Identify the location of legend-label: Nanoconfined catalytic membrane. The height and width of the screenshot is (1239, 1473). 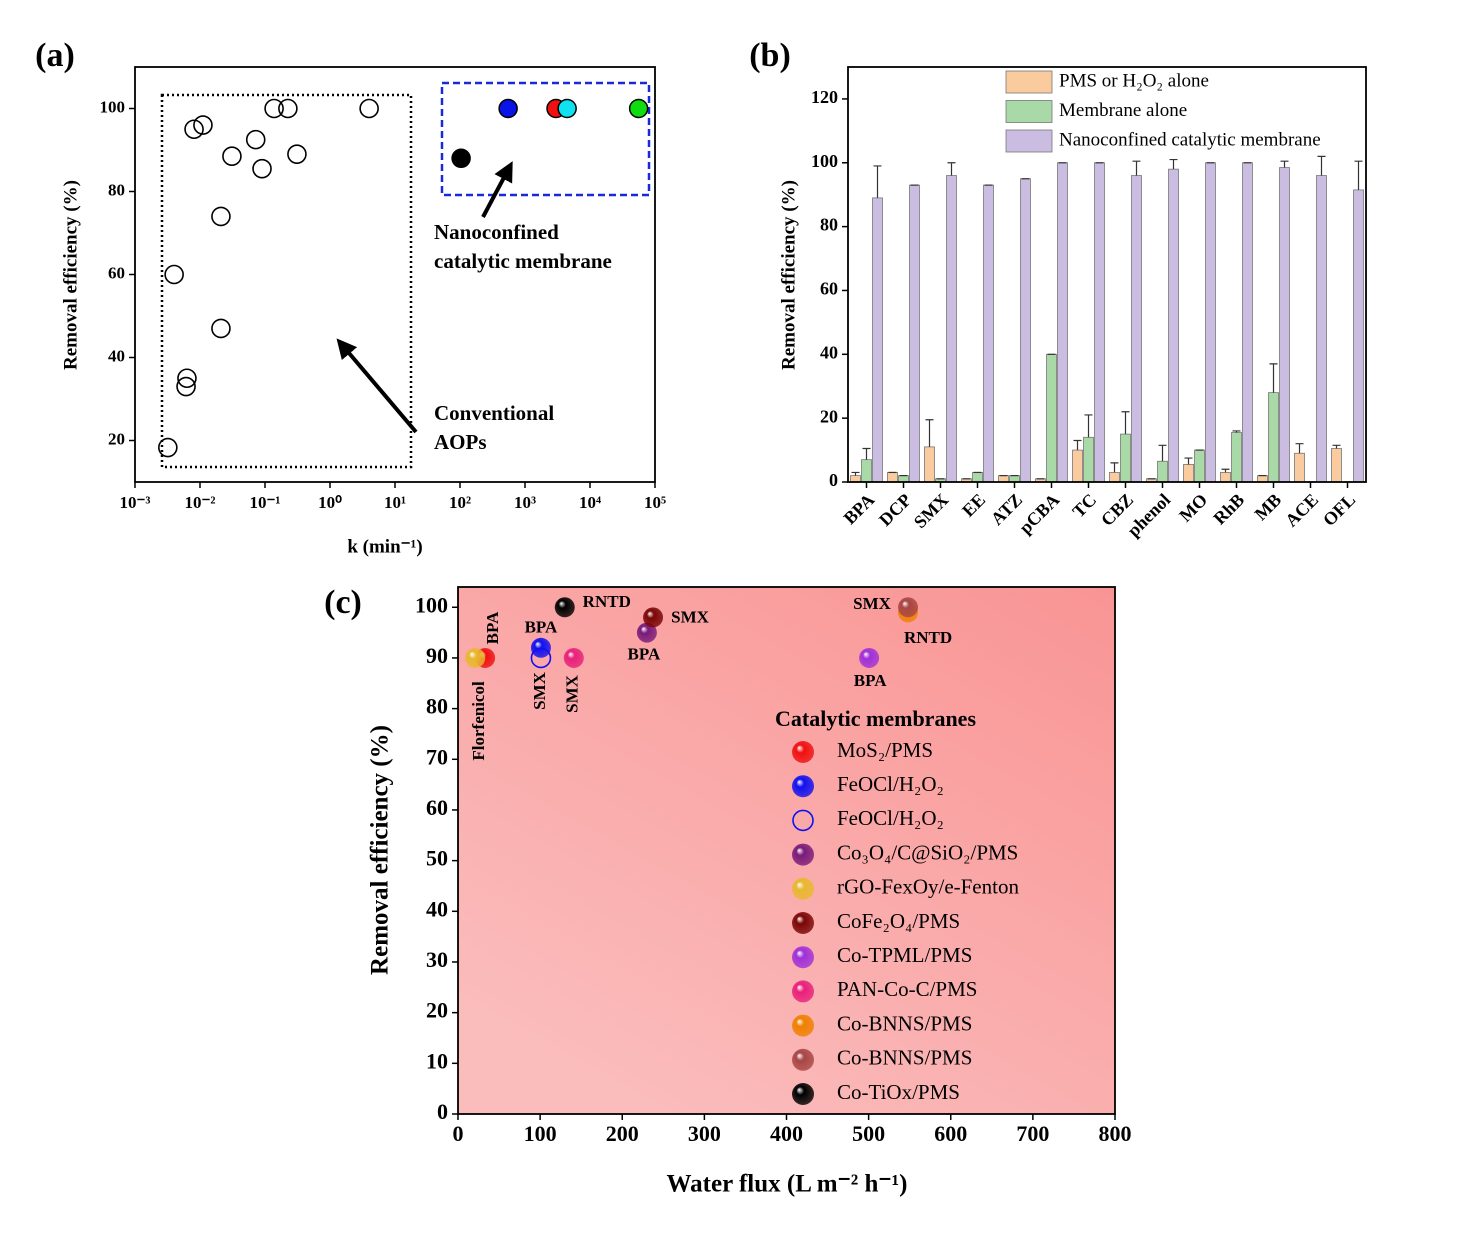
(1190, 139).